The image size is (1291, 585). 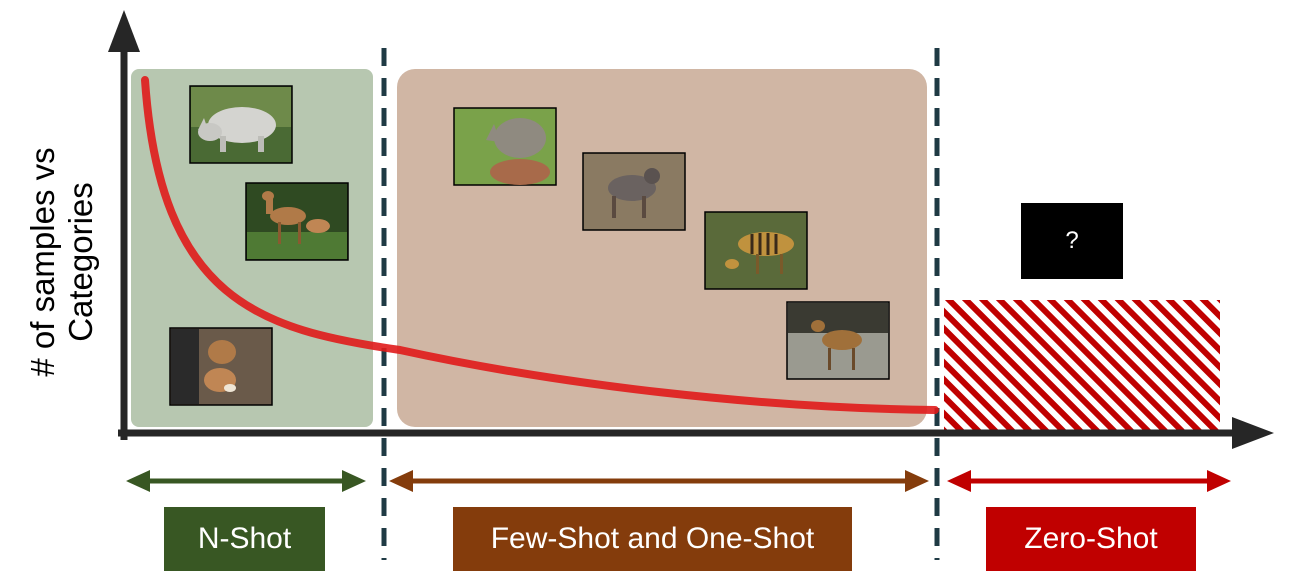 What do you see at coordinates (659, 481) in the screenshot?
I see `few-shot-range-arrow` at bounding box center [659, 481].